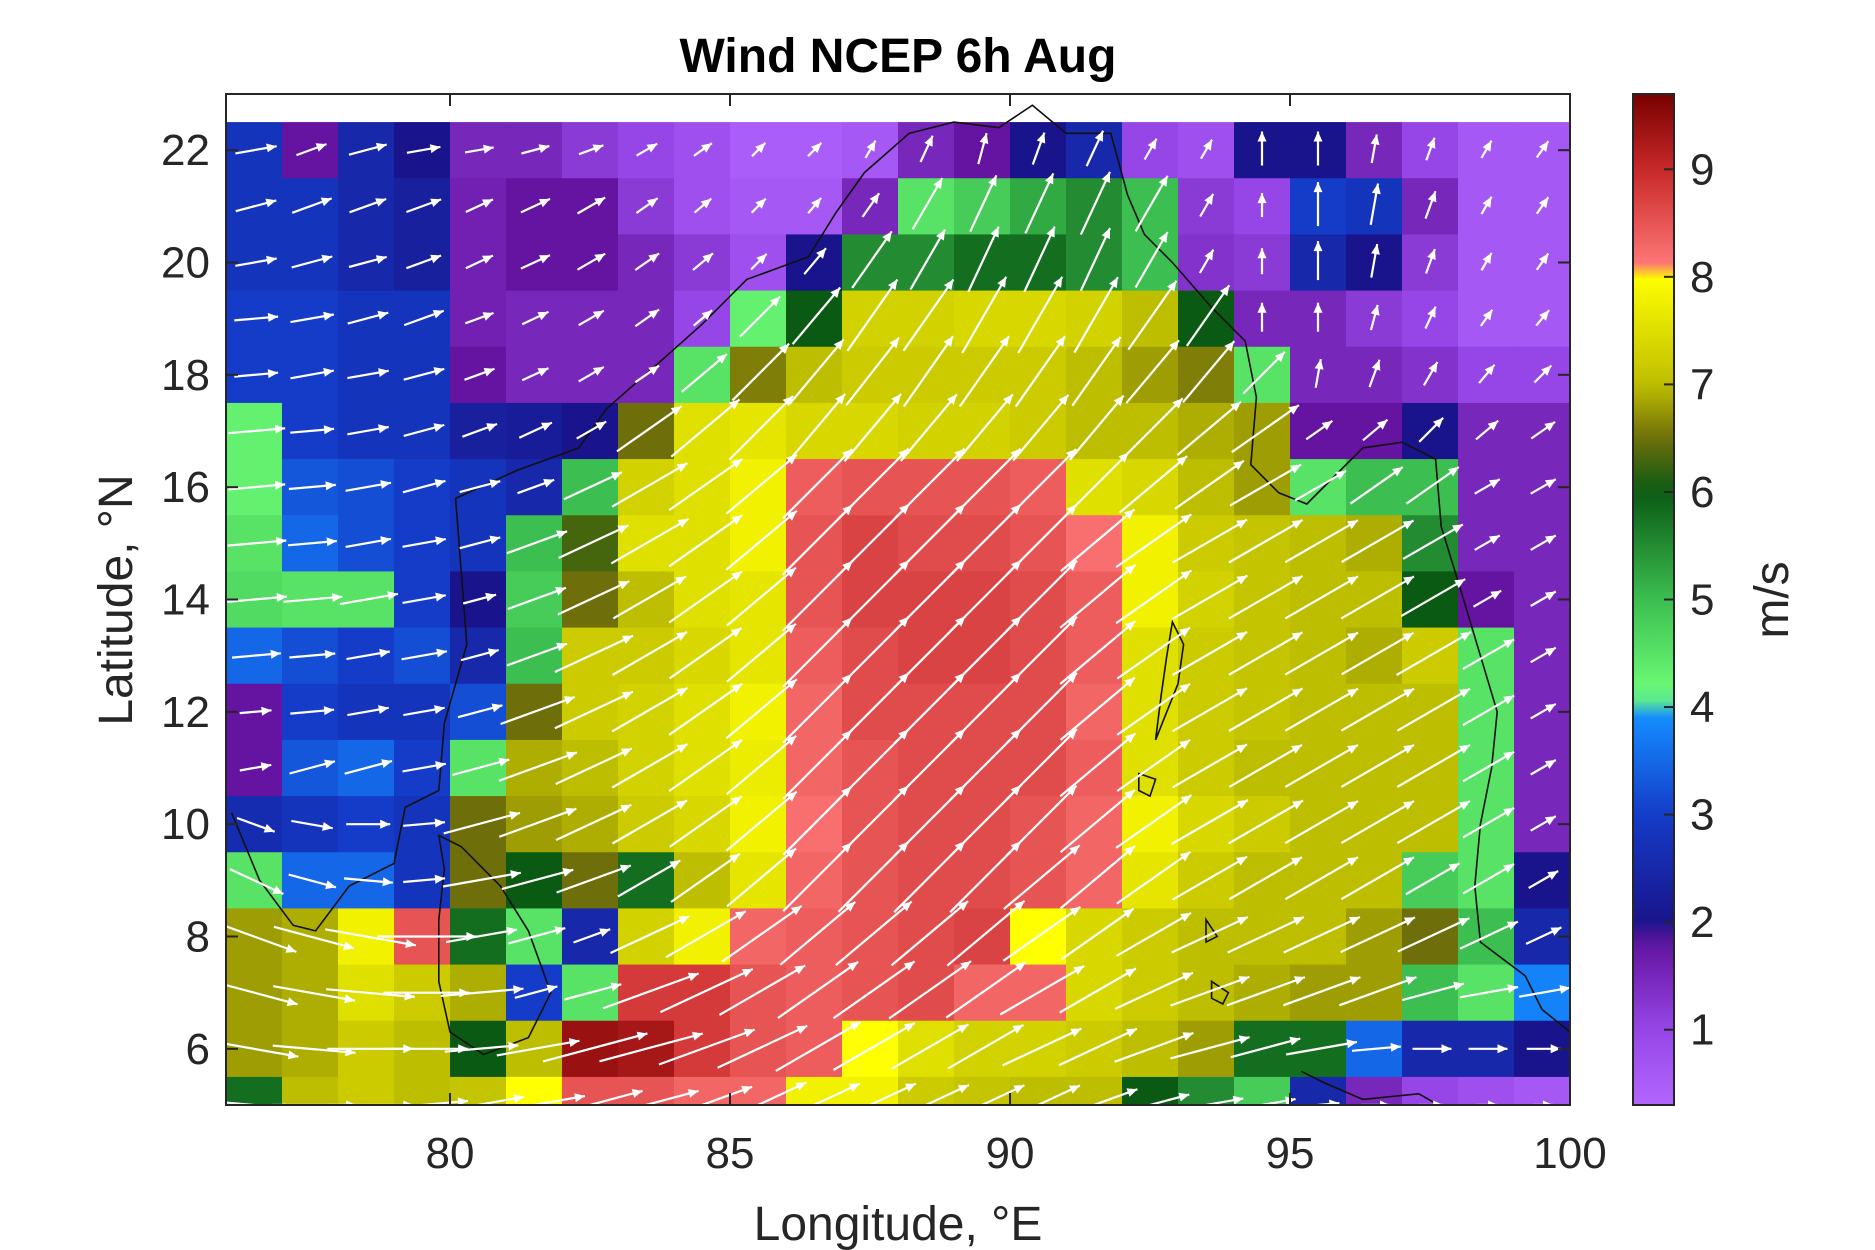 The image size is (1875, 1250). I want to click on colorbar-tick-label: 3, so click(1702, 815).